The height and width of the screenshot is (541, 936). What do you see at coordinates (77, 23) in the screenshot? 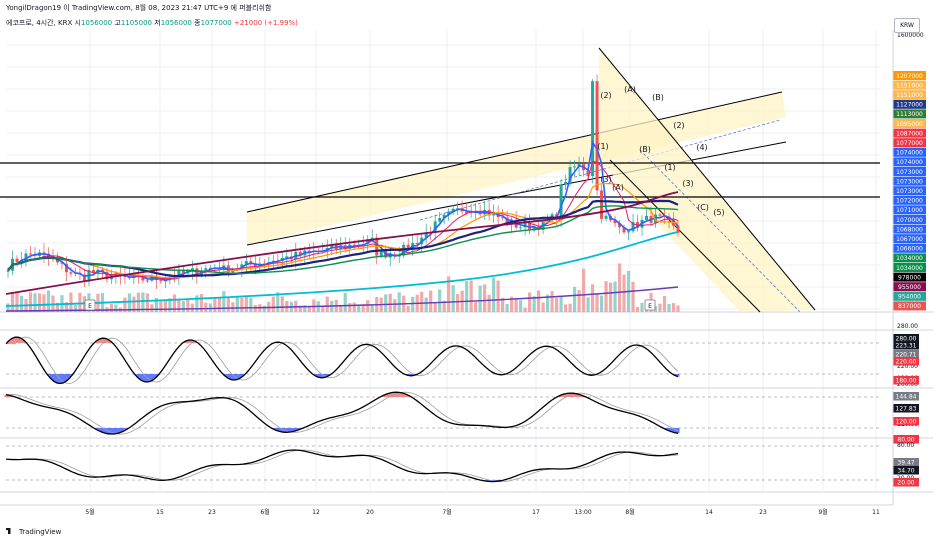
I see `open-label: 시` at bounding box center [77, 23].